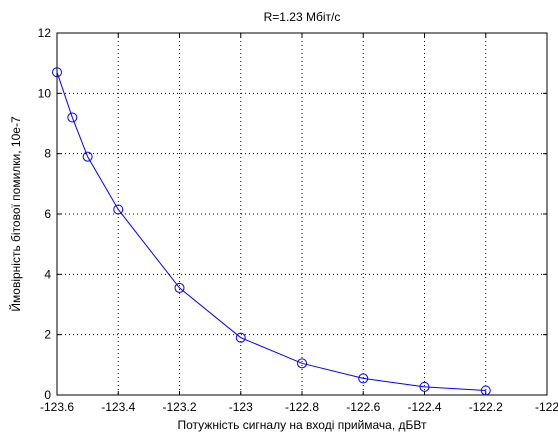 The image size is (558, 437). I want to click on chart-title: R=1.23 Мбіт/с, so click(302, 17).